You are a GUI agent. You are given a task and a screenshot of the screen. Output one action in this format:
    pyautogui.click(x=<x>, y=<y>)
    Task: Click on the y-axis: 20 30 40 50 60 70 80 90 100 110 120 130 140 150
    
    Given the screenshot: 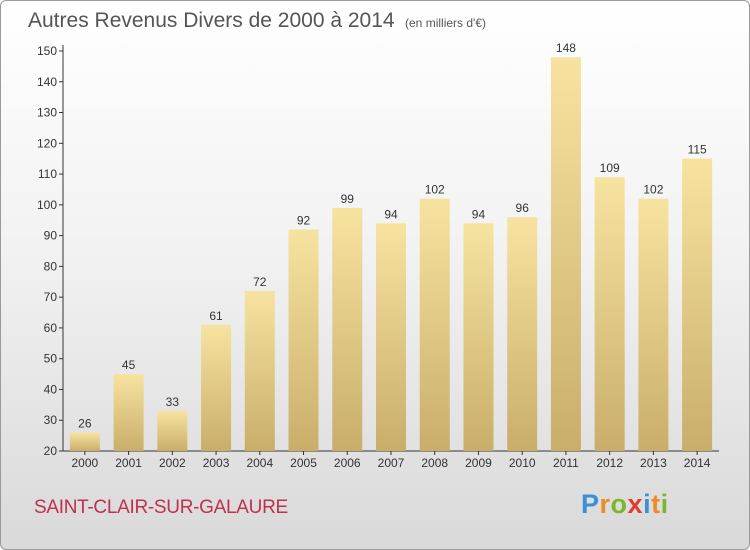 What is the action you would take?
    pyautogui.click(x=50, y=251)
    